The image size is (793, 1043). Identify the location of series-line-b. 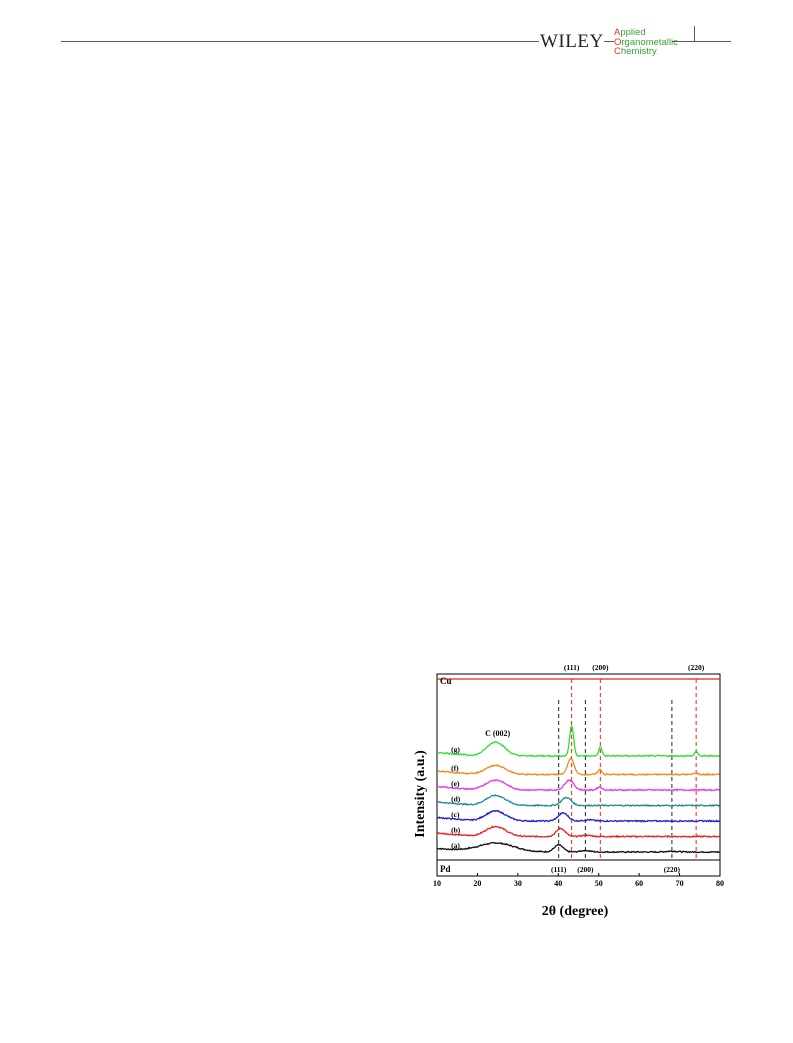
(578, 832).